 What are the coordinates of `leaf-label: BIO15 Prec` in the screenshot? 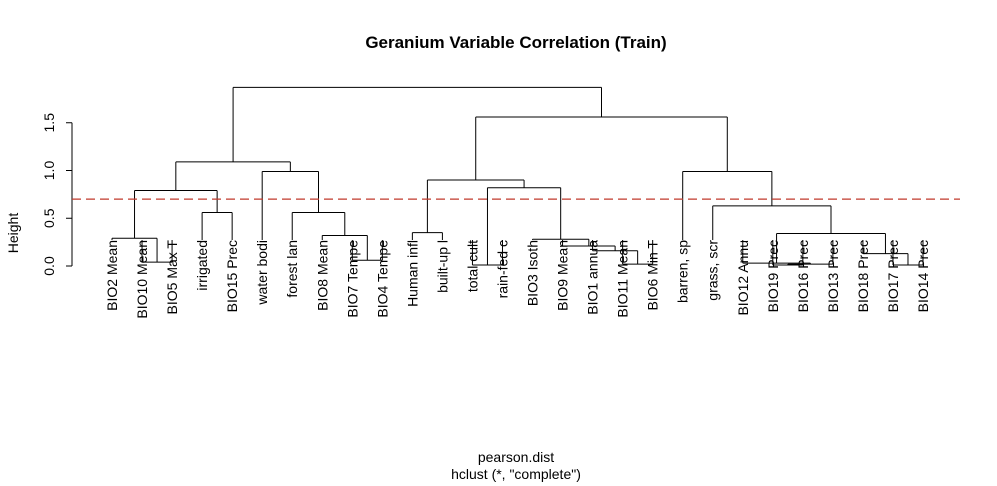 It's located at (232, 276).